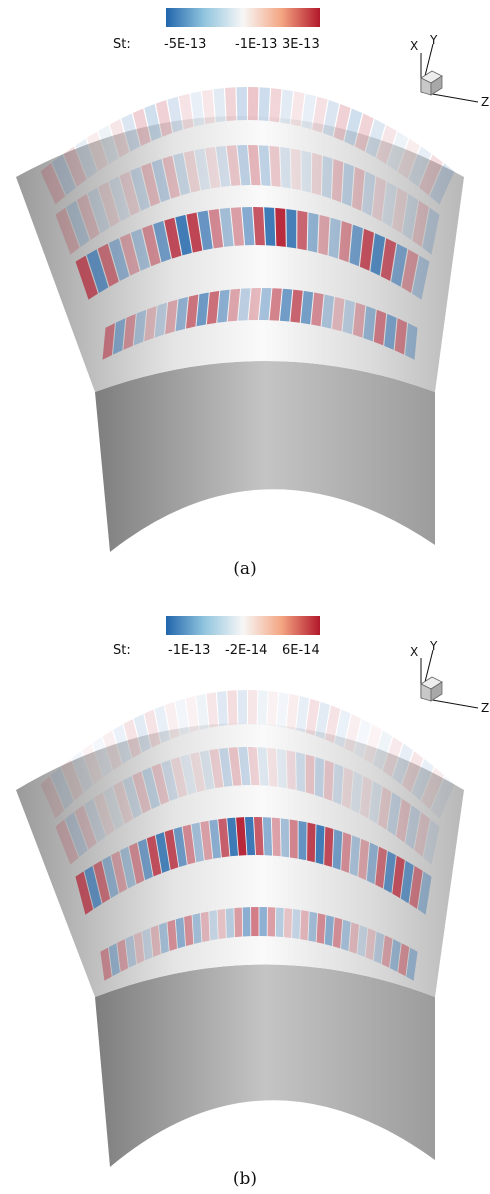 The image size is (490, 1194). What do you see at coordinates (185, 44) in the screenshot?
I see `colorbar-tick: -5E-13` at bounding box center [185, 44].